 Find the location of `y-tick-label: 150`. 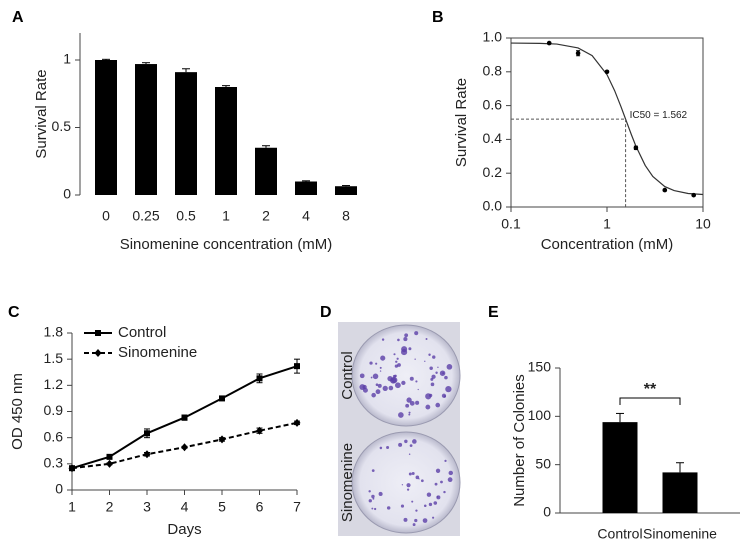

y-tick-label: 150 is located at coordinates (540, 367).